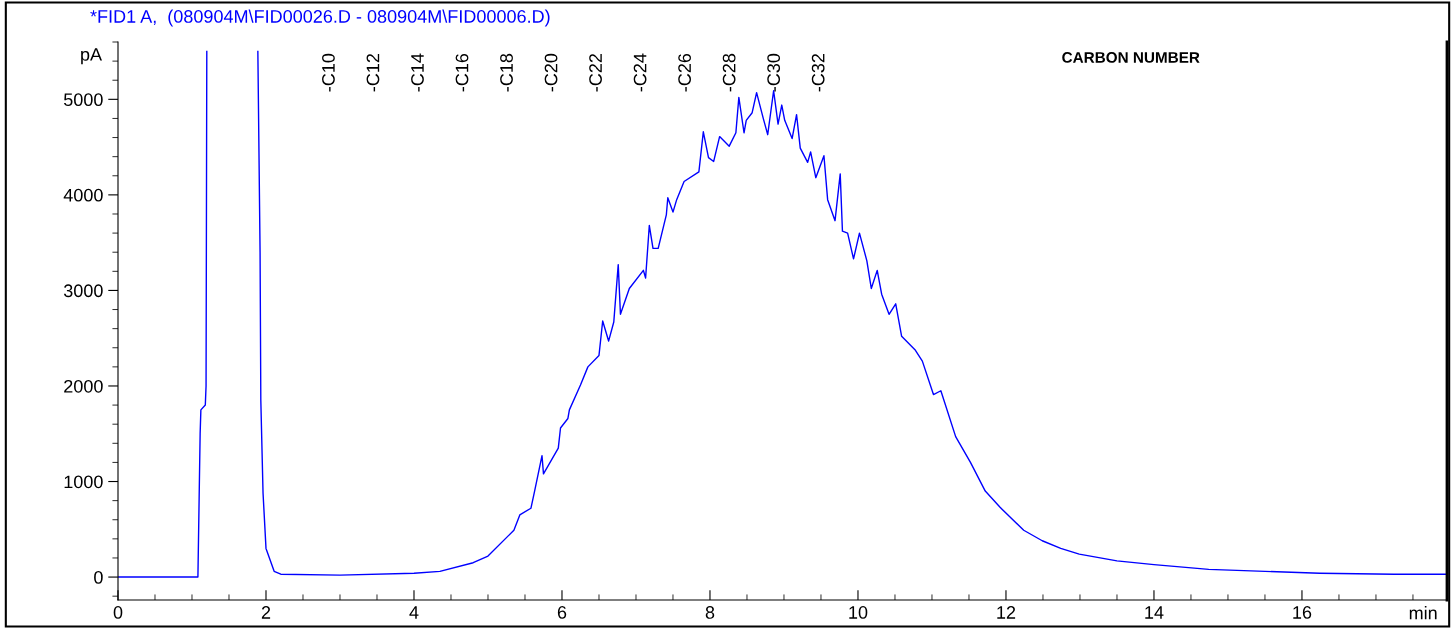 The height and width of the screenshot is (629, 1455). Describe the element at coordinates (98, 577) in the screenshot. I see `y-tick-label: 0` at that location.